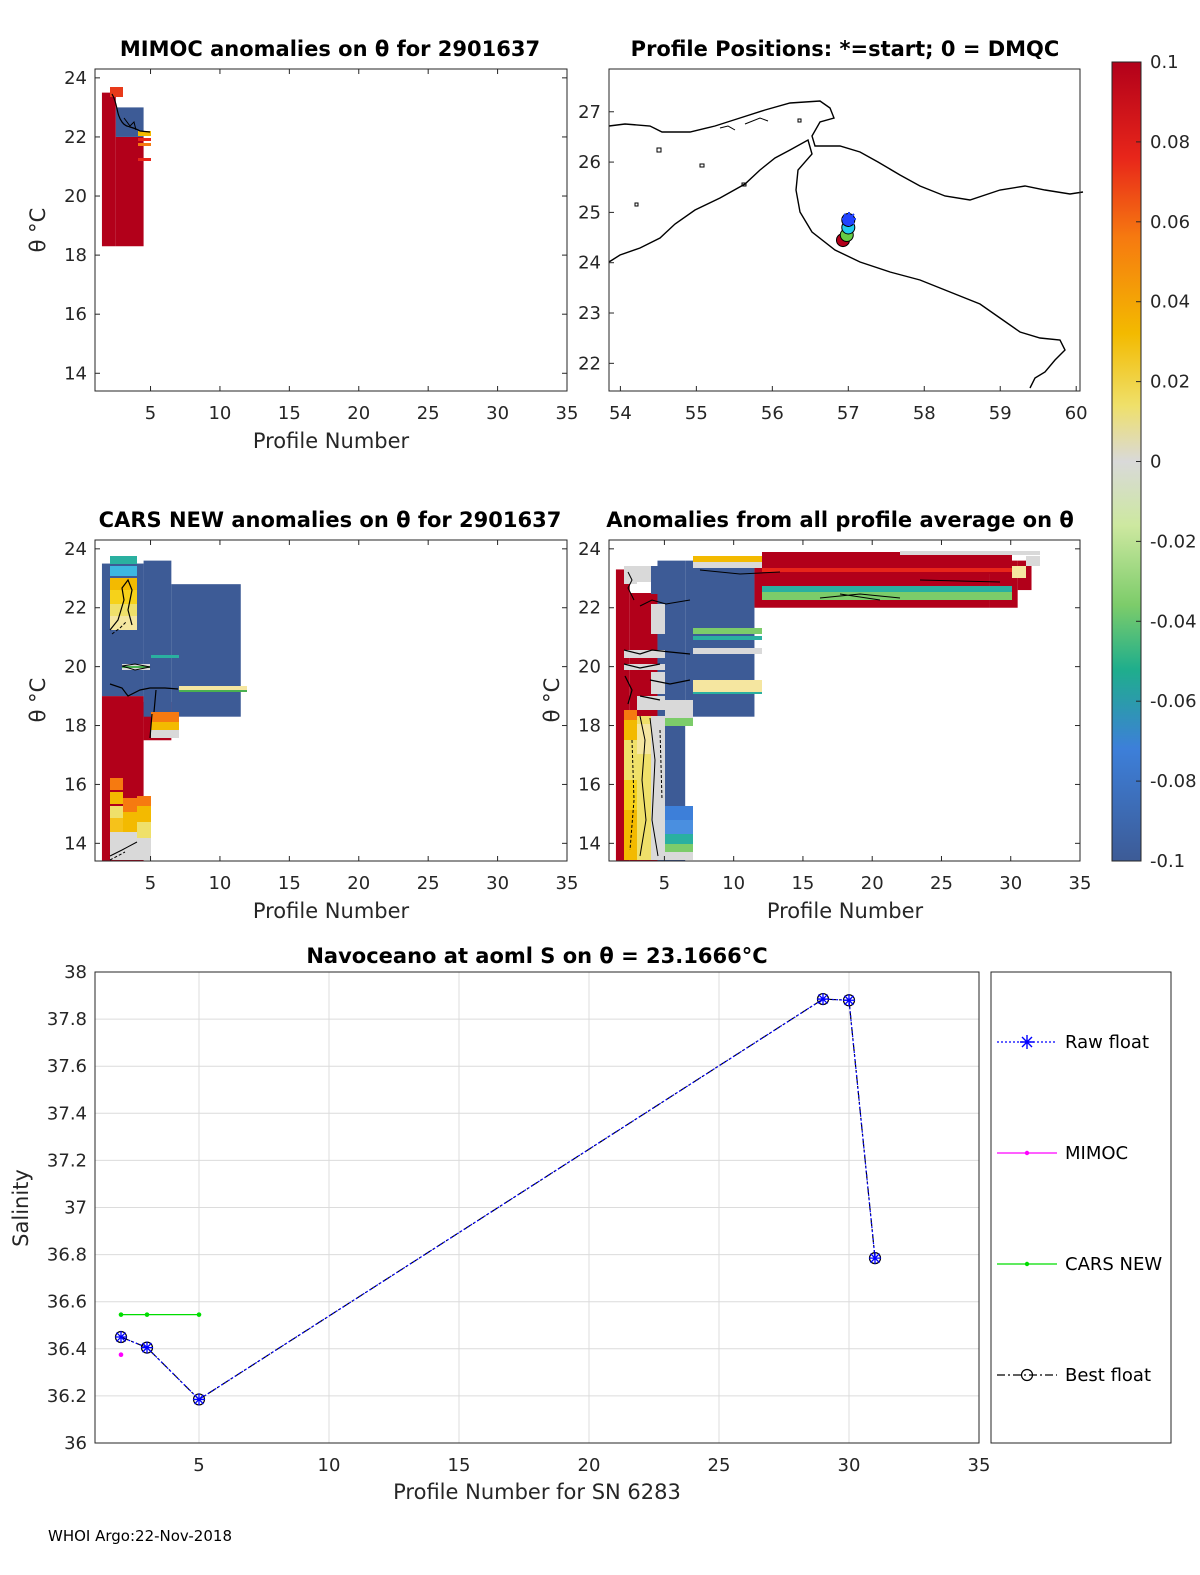  Describe the element at coordinates (589, 843) in the screenshot. I see `avg-ytick-label: 14` at that location.